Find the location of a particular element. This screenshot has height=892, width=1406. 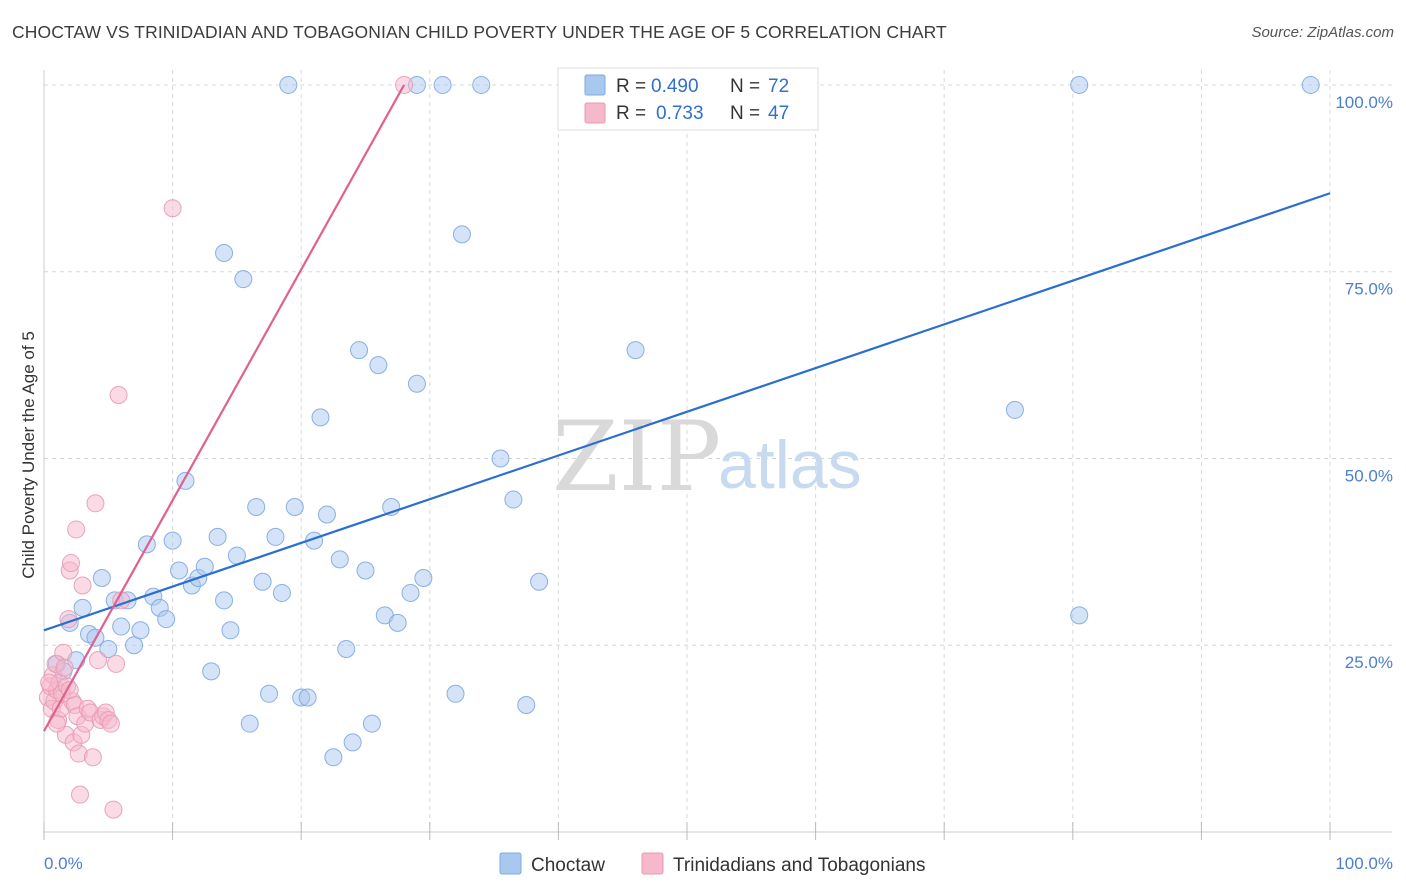

legend-n-value: 72 is located at coordinates (778, 86).